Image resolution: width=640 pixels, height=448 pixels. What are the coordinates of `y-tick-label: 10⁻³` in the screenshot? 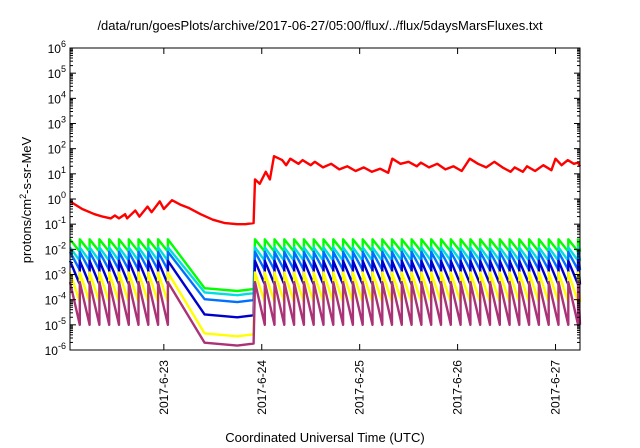 It's located at (55, 274).